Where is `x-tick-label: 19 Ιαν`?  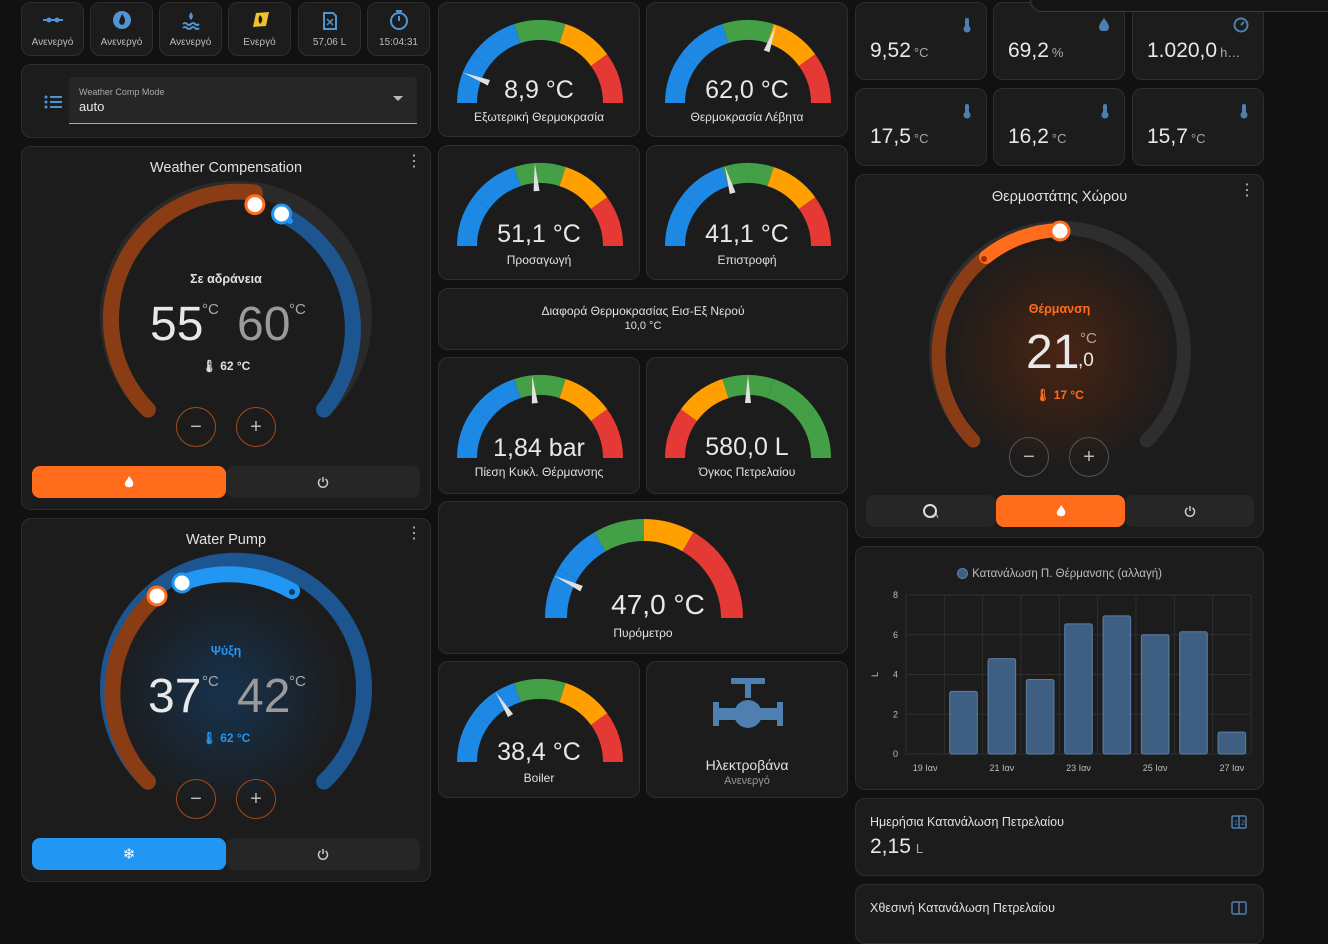
x-tick-label: 19 Ιαν is located at coordinates (925, 768).